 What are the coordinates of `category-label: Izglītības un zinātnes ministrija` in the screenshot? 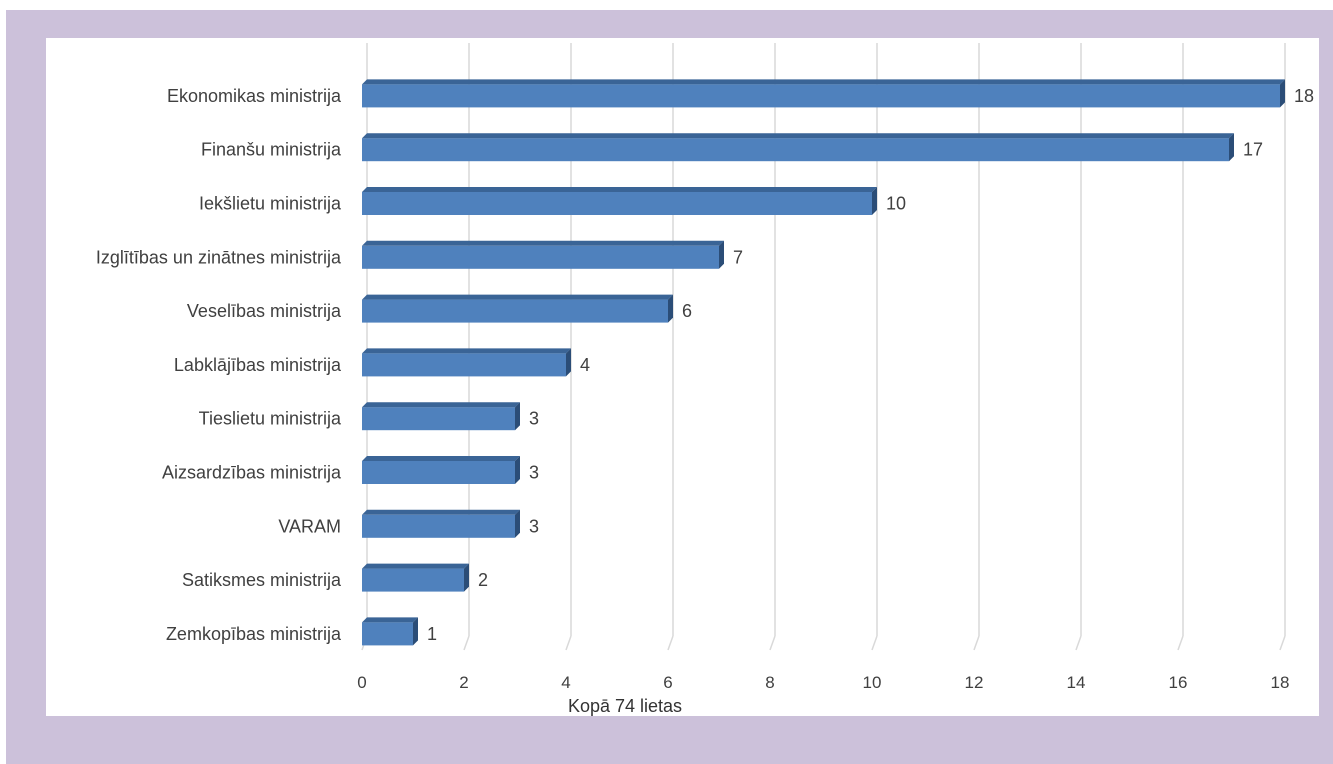 It's located at (219, 257).